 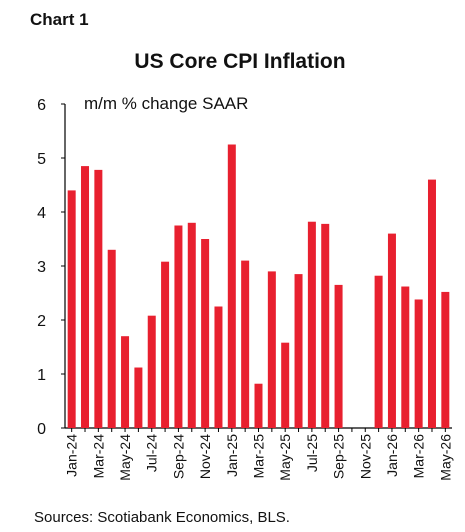 I want to click on x-tick-label: Nov-24, so click(x=205, y=456).